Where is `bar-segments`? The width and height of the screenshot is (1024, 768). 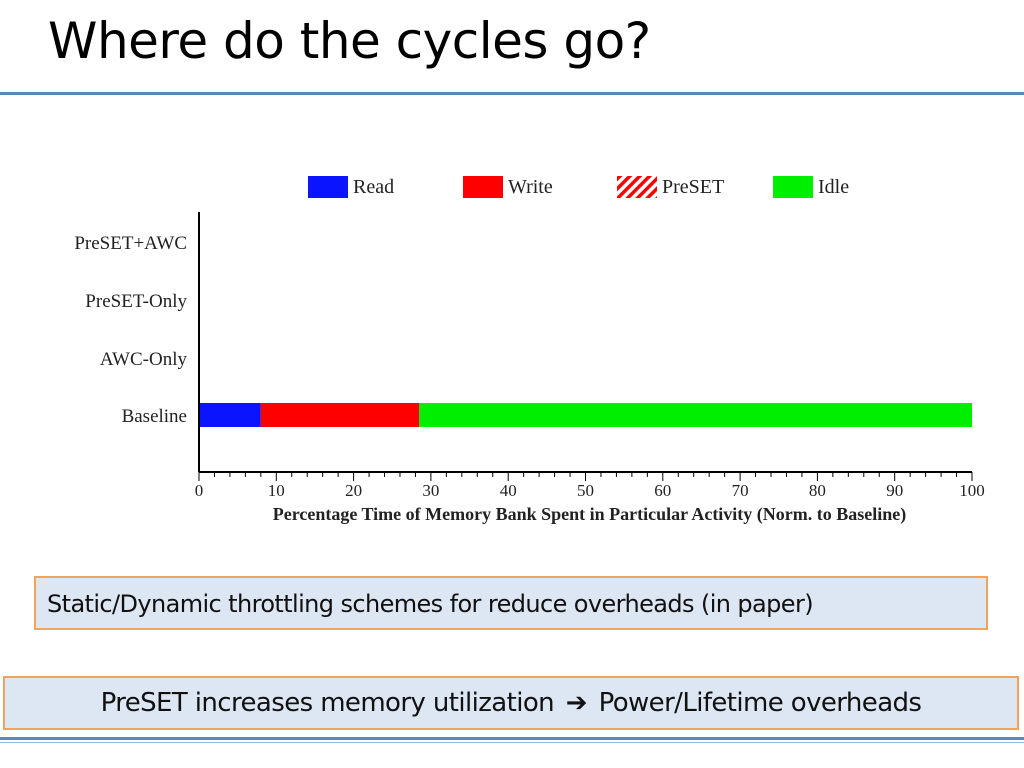 bar-segments is located at coordinates (585, 415).